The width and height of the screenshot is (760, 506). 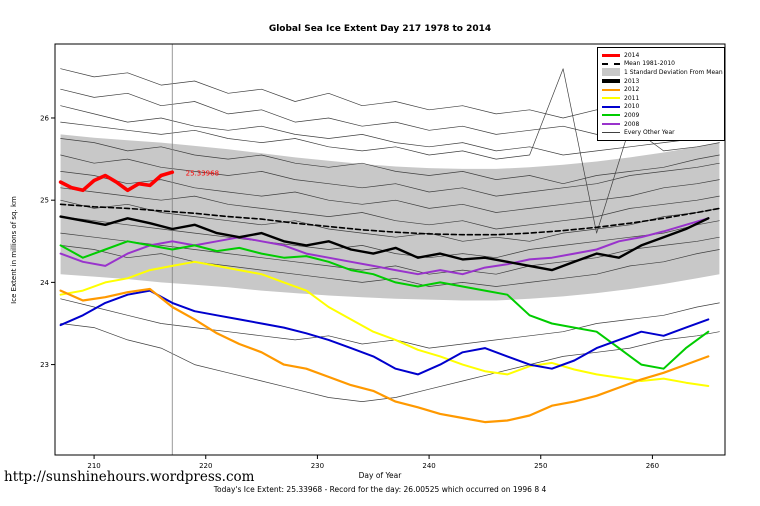 I want to click on legend-label: Mean 1981-2010, so click(x=649, y=64).